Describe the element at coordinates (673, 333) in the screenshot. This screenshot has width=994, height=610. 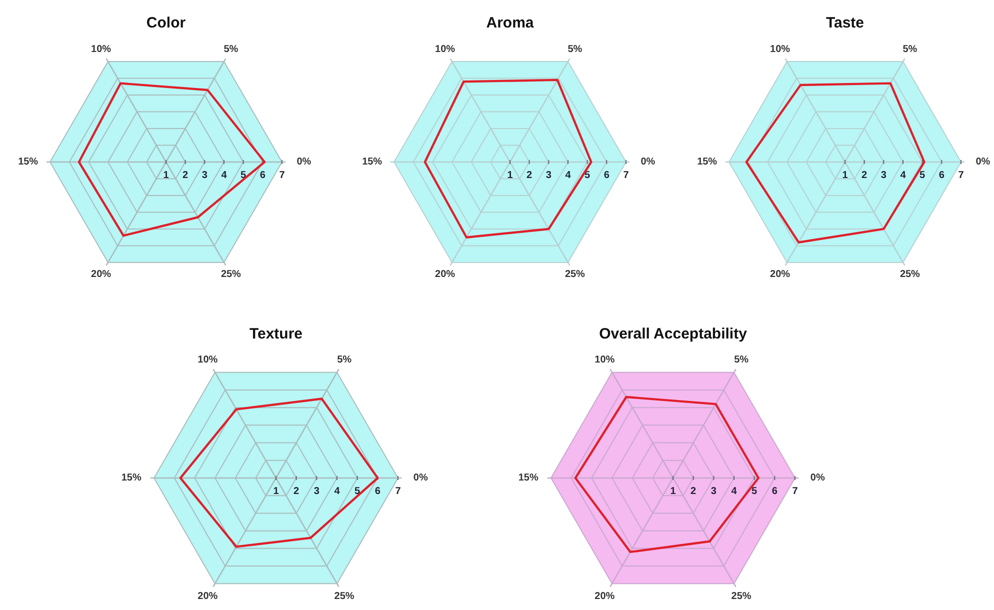
I see `chart-title: Overall Acceptability` at that location.